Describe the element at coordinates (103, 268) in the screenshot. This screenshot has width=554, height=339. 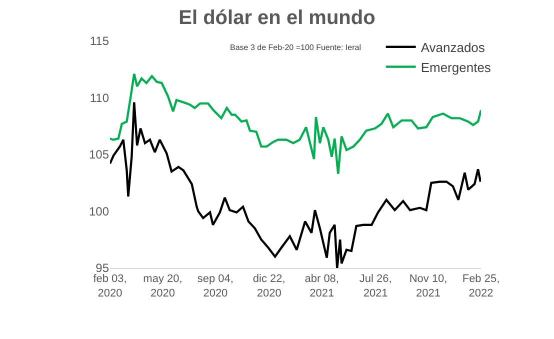
I see `y-tick-label: 95` at that location.